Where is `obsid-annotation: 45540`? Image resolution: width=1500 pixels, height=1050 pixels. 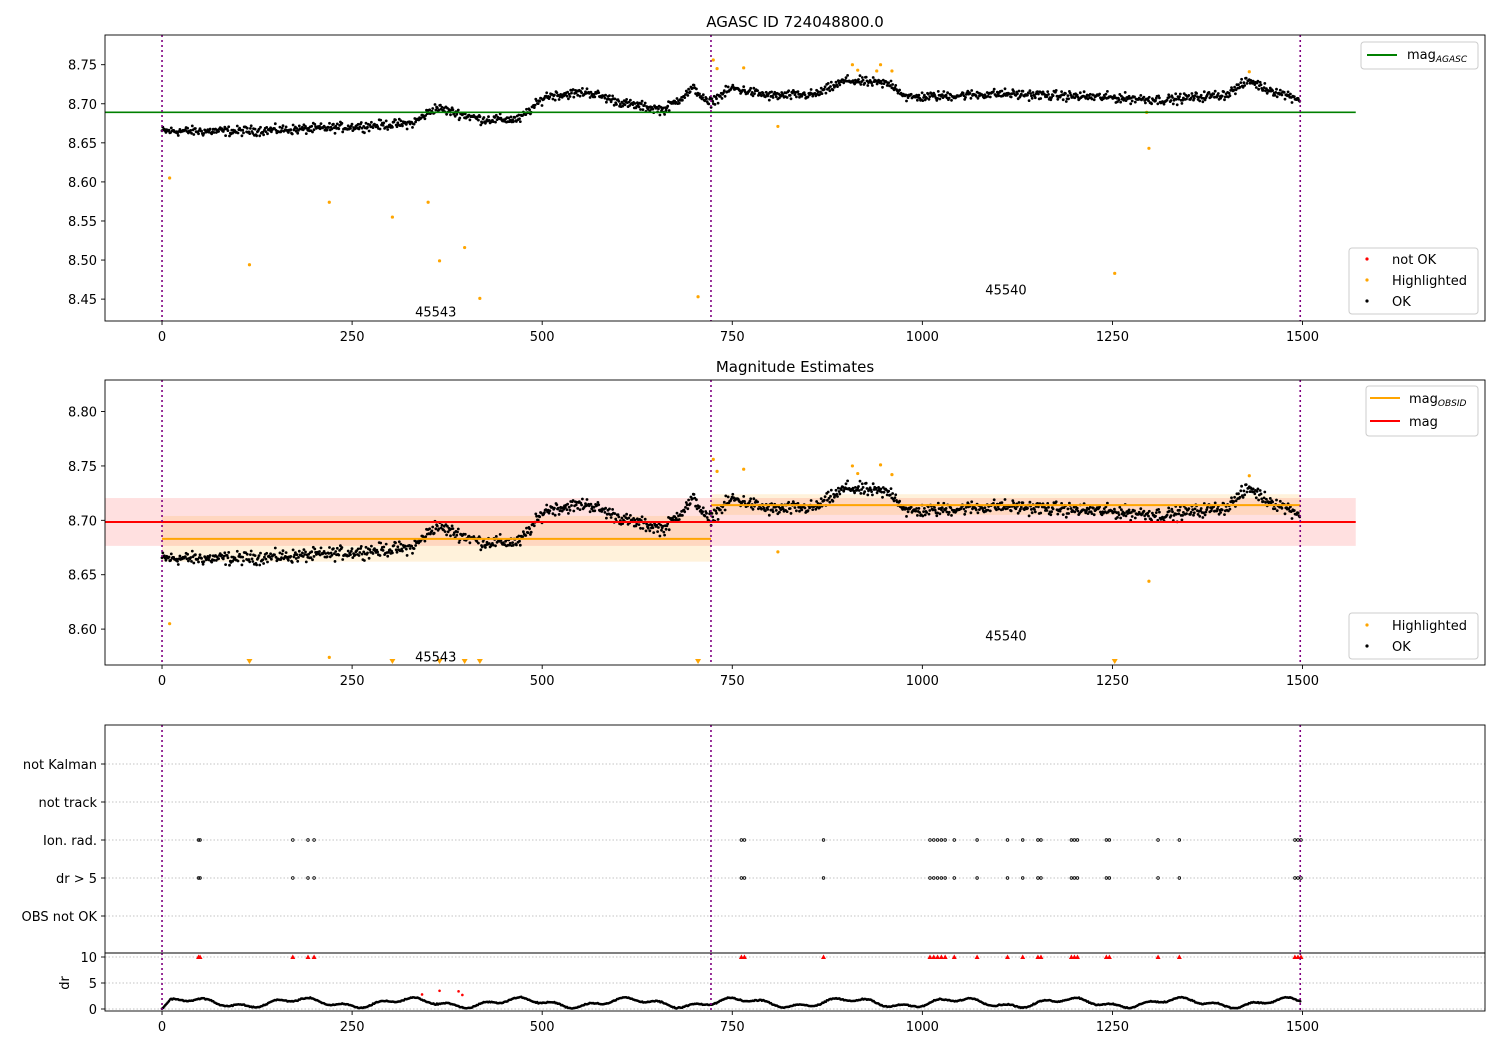
obsid-annotation: 45540 is located at coordinates (1005, 291).